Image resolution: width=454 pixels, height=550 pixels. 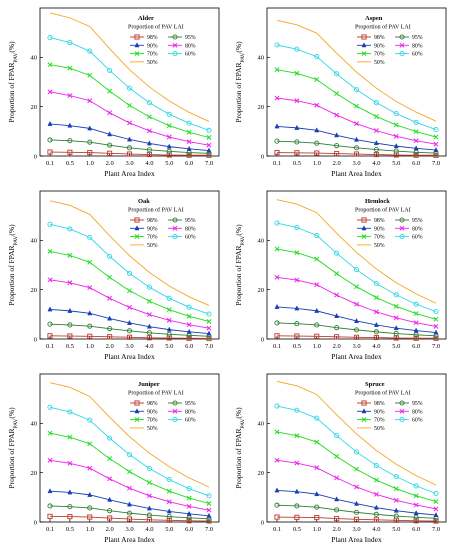 I want to click on series-60-pct, so click(x=356, y=87).